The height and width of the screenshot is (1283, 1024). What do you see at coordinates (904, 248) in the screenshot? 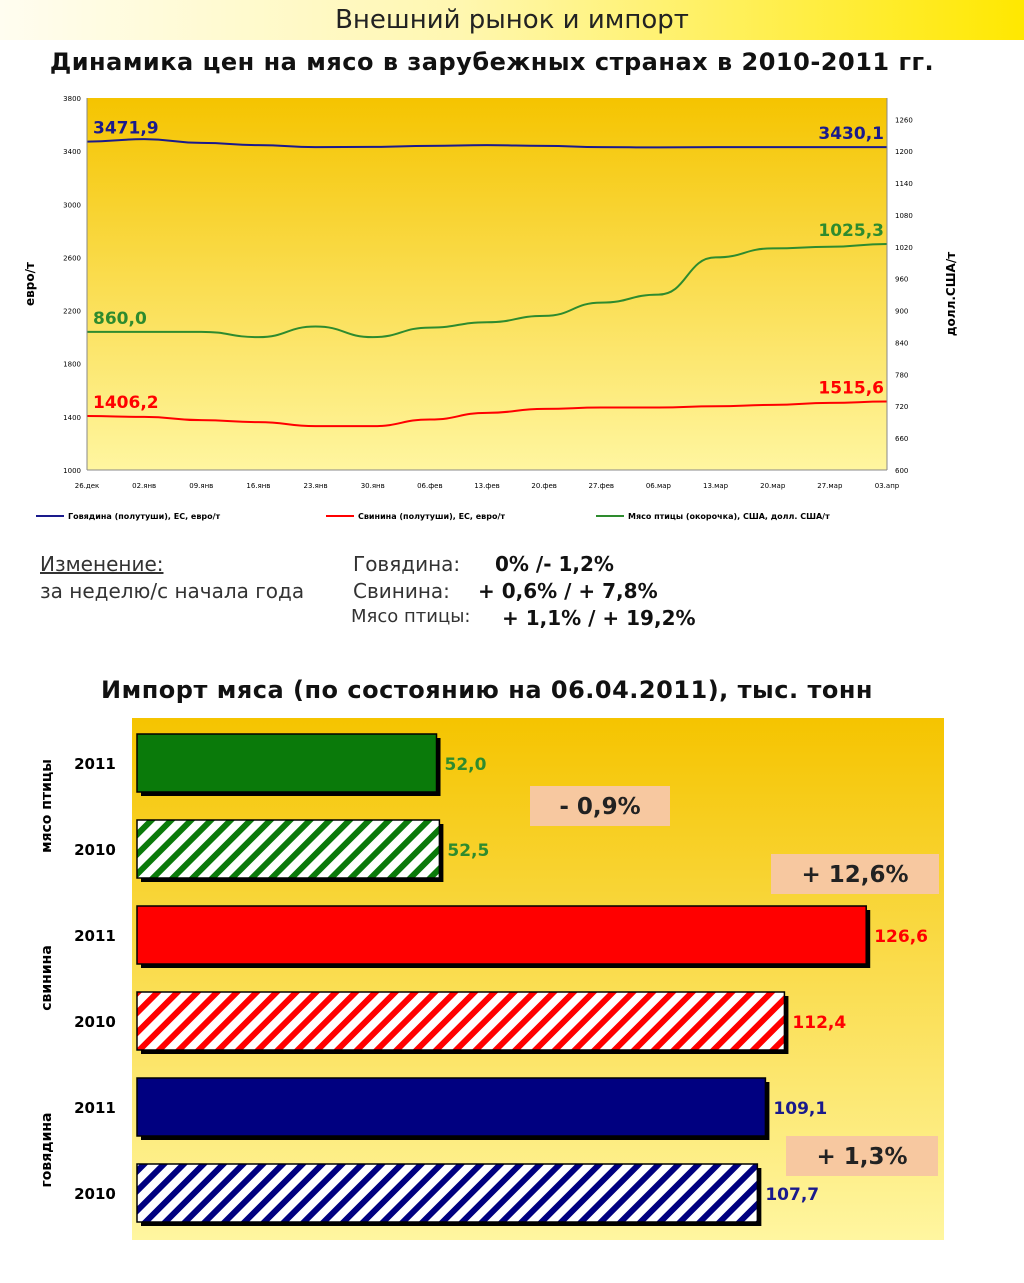
I see `y2-tick-label: 1020` at bounding box center [904, 248].